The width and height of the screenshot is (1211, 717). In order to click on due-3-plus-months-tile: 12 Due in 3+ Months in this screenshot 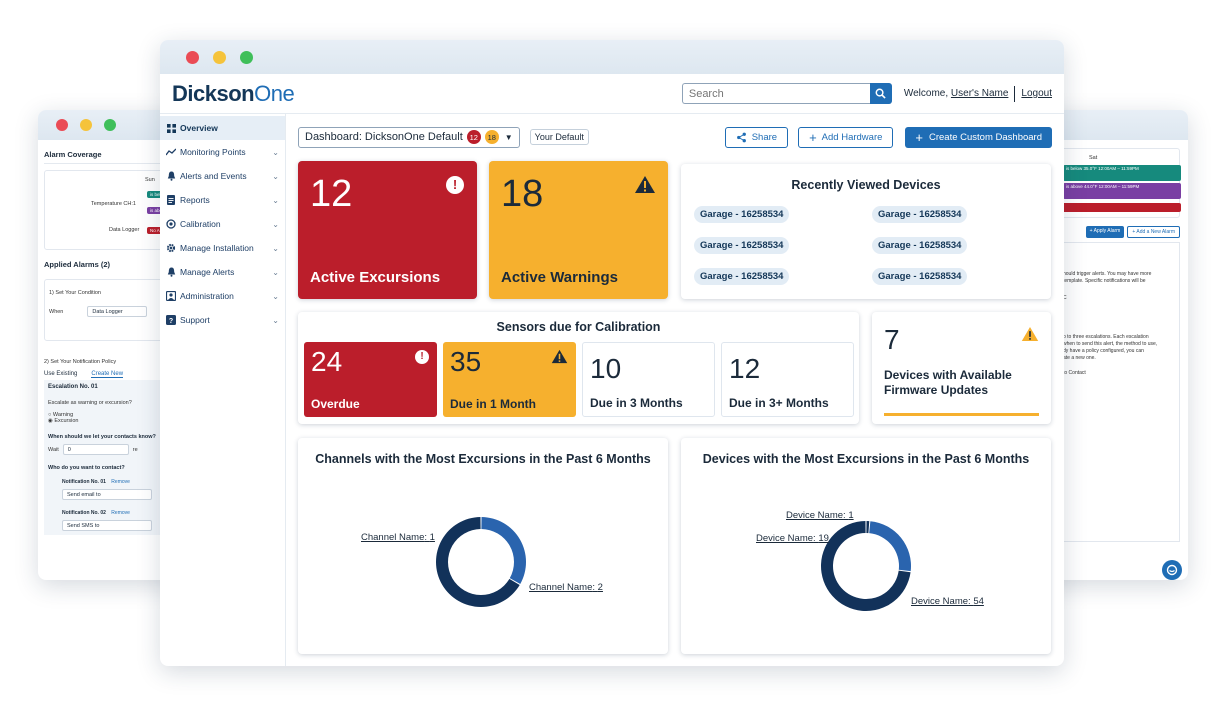, I will do `click(787, 379)`.